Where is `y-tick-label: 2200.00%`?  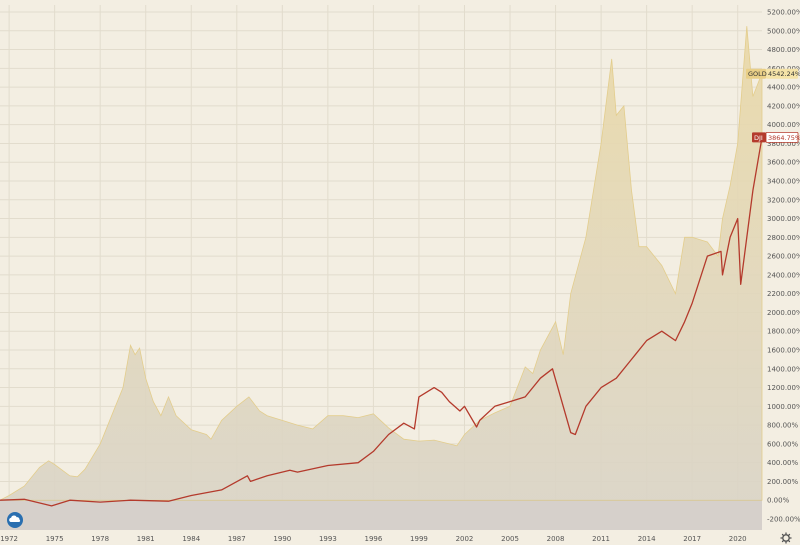 y-tick-label: 2200.00% is located at coordinates (783, 294).